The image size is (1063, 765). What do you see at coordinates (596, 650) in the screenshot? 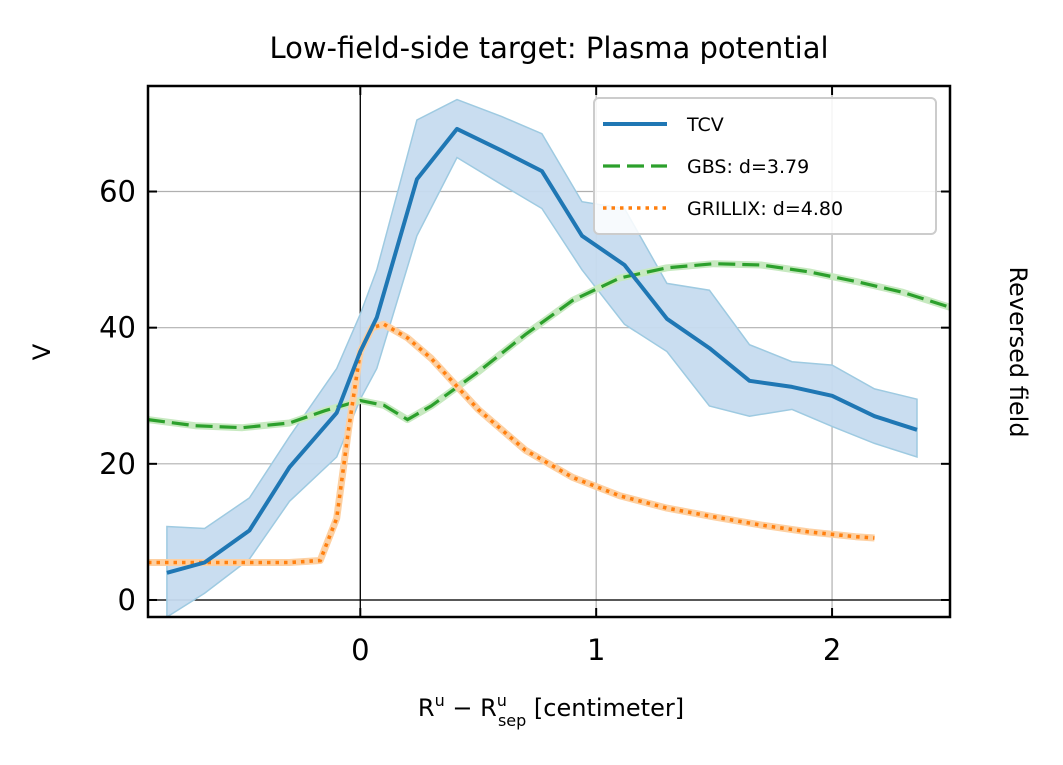
I see `x-tick-label: 1` at bounding box center [596, 650].